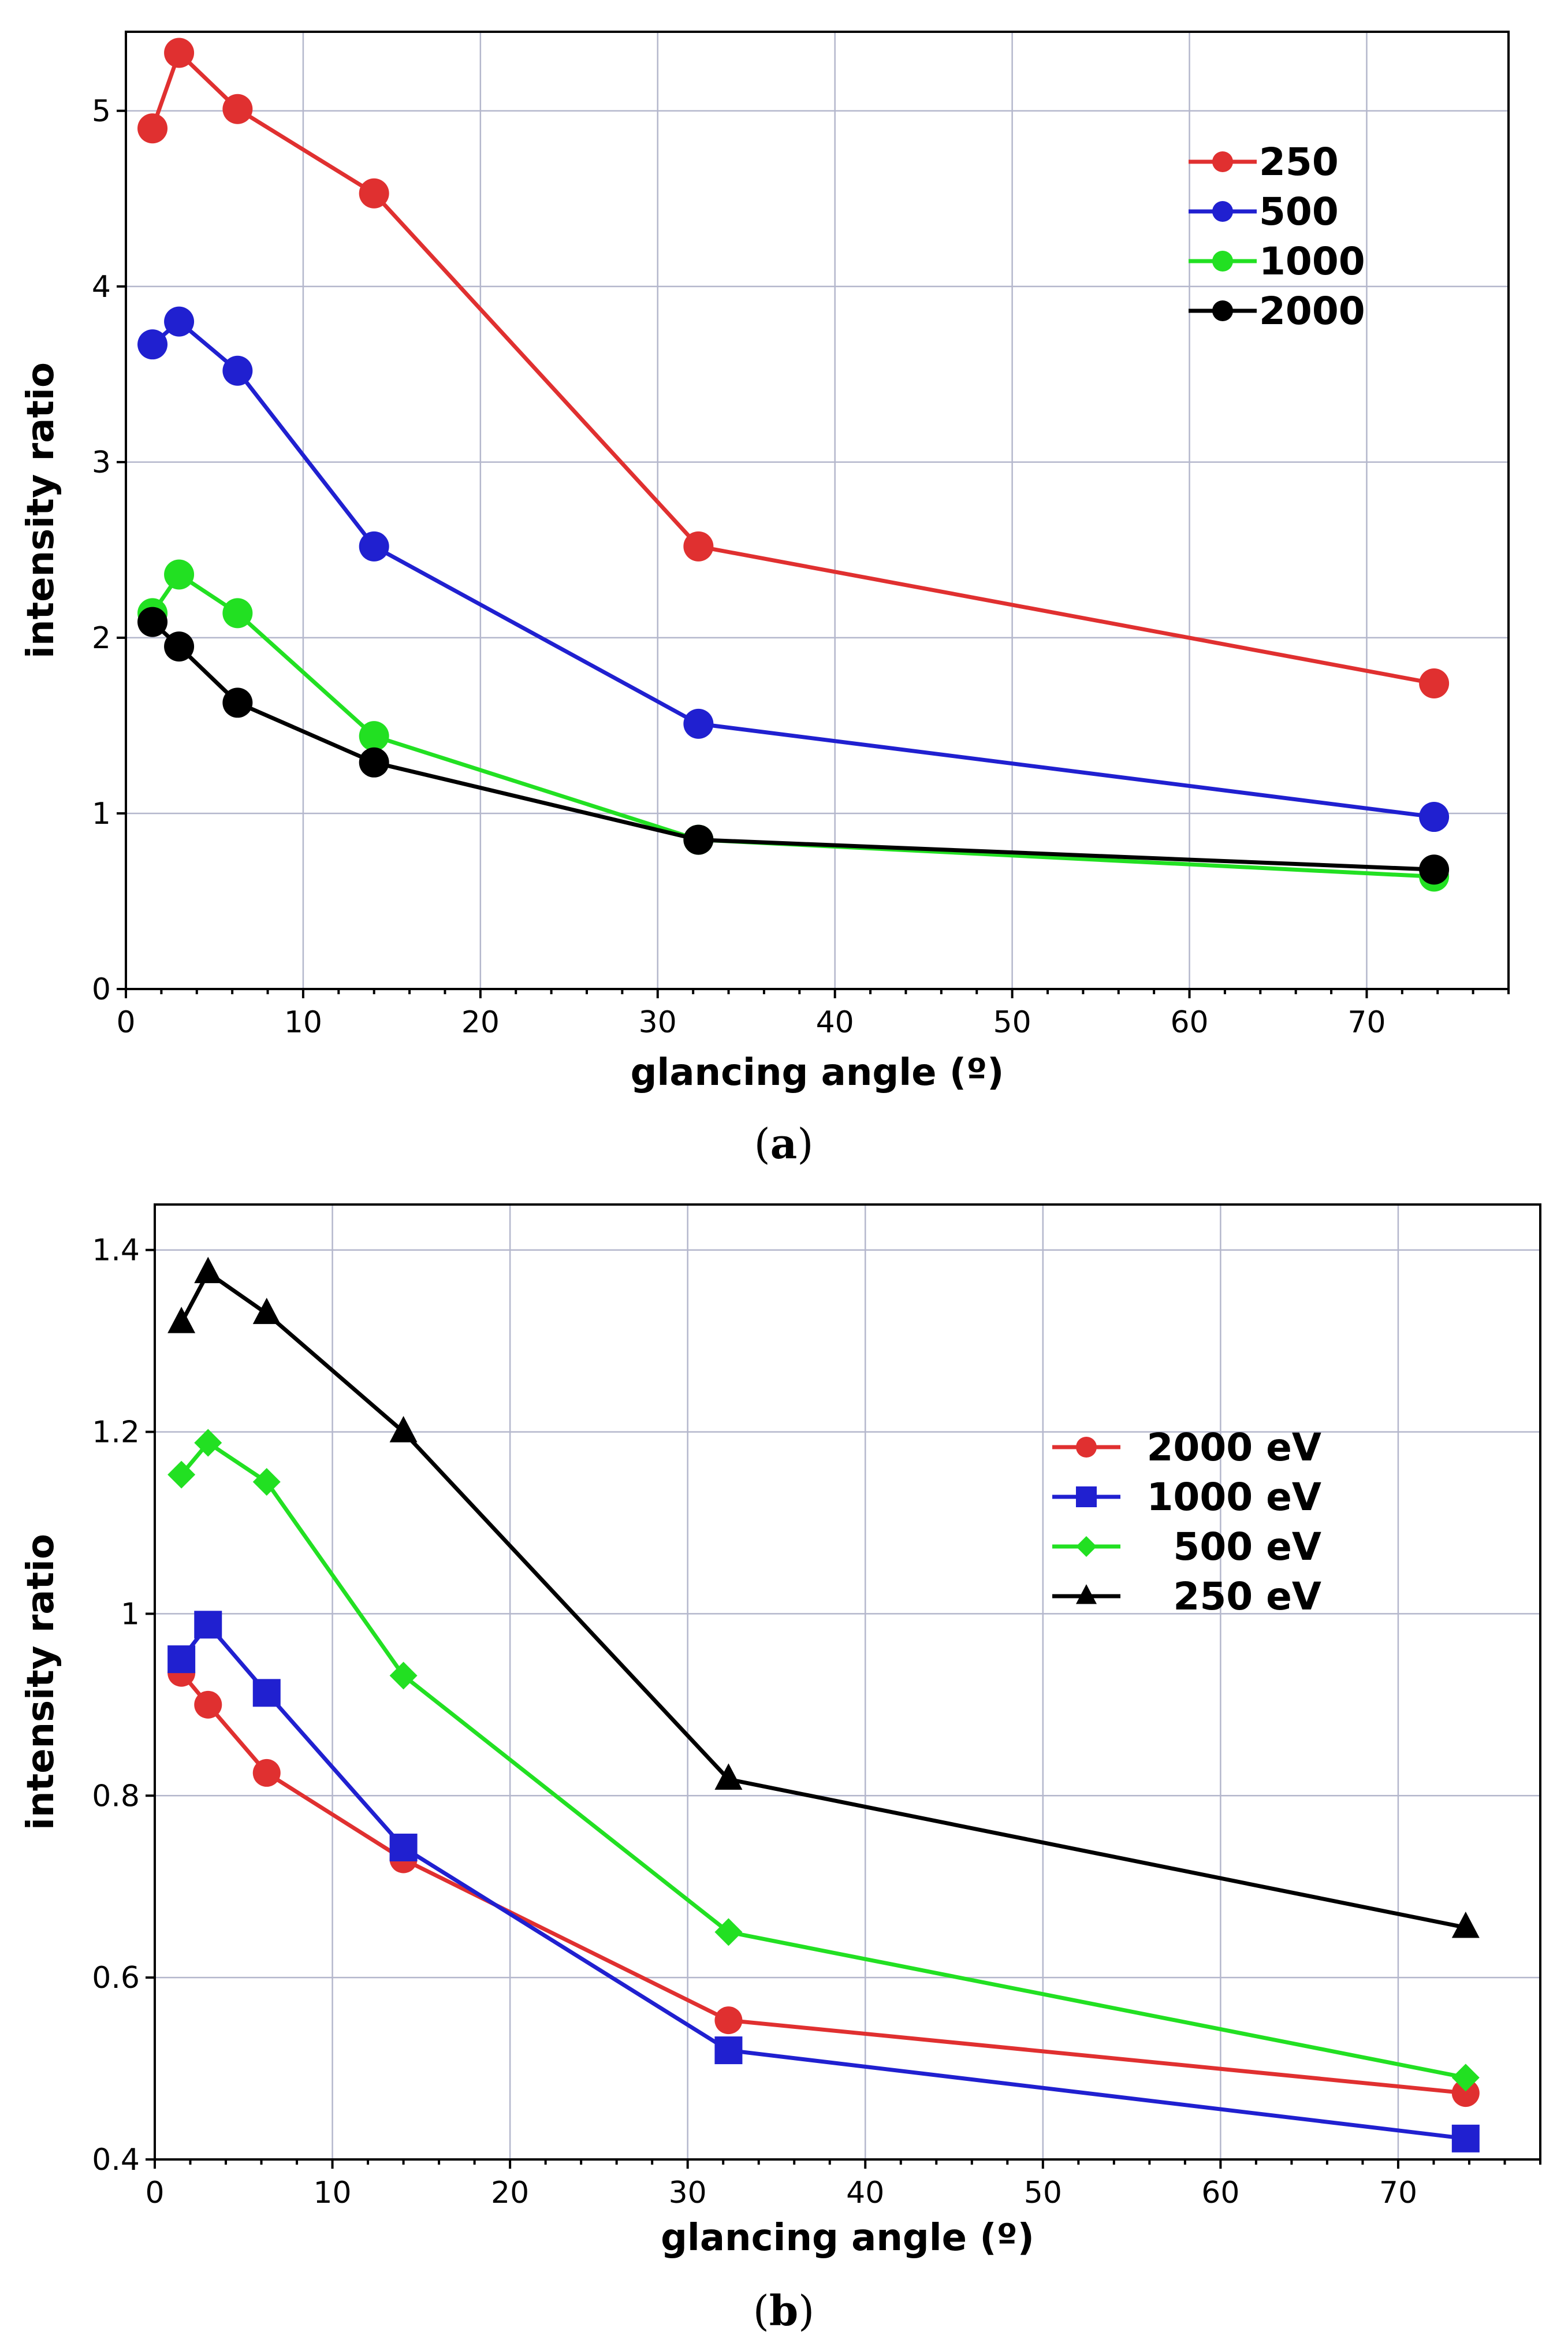 The width and height of the screenshot is (1568, 2342). Describe the element at coordinates (817, 1072) in the screenshot. I see `panel-a-x-axis-title: glancing angle (º)` at that location.